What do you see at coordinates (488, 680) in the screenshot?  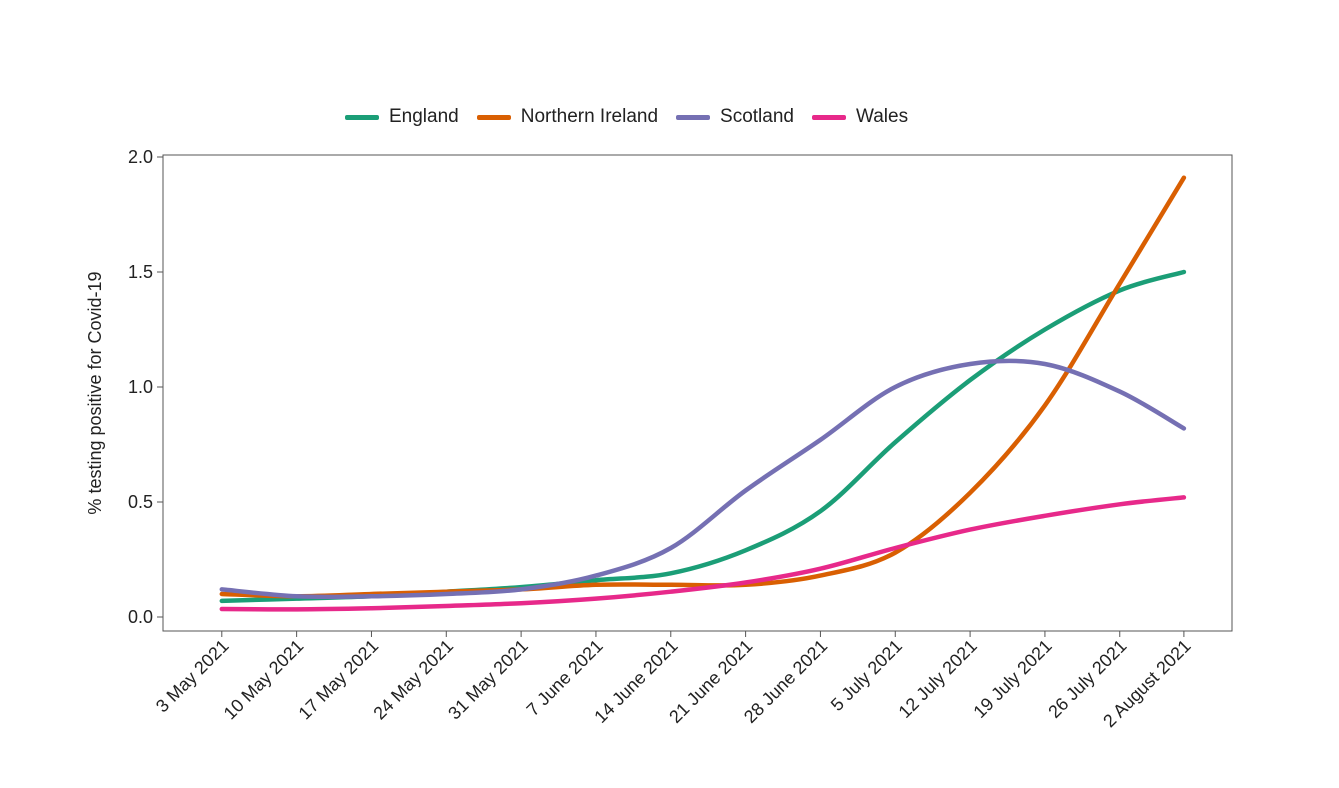 I see `x-tick-label: 31 May 2021` at bounding box center [488, 680].